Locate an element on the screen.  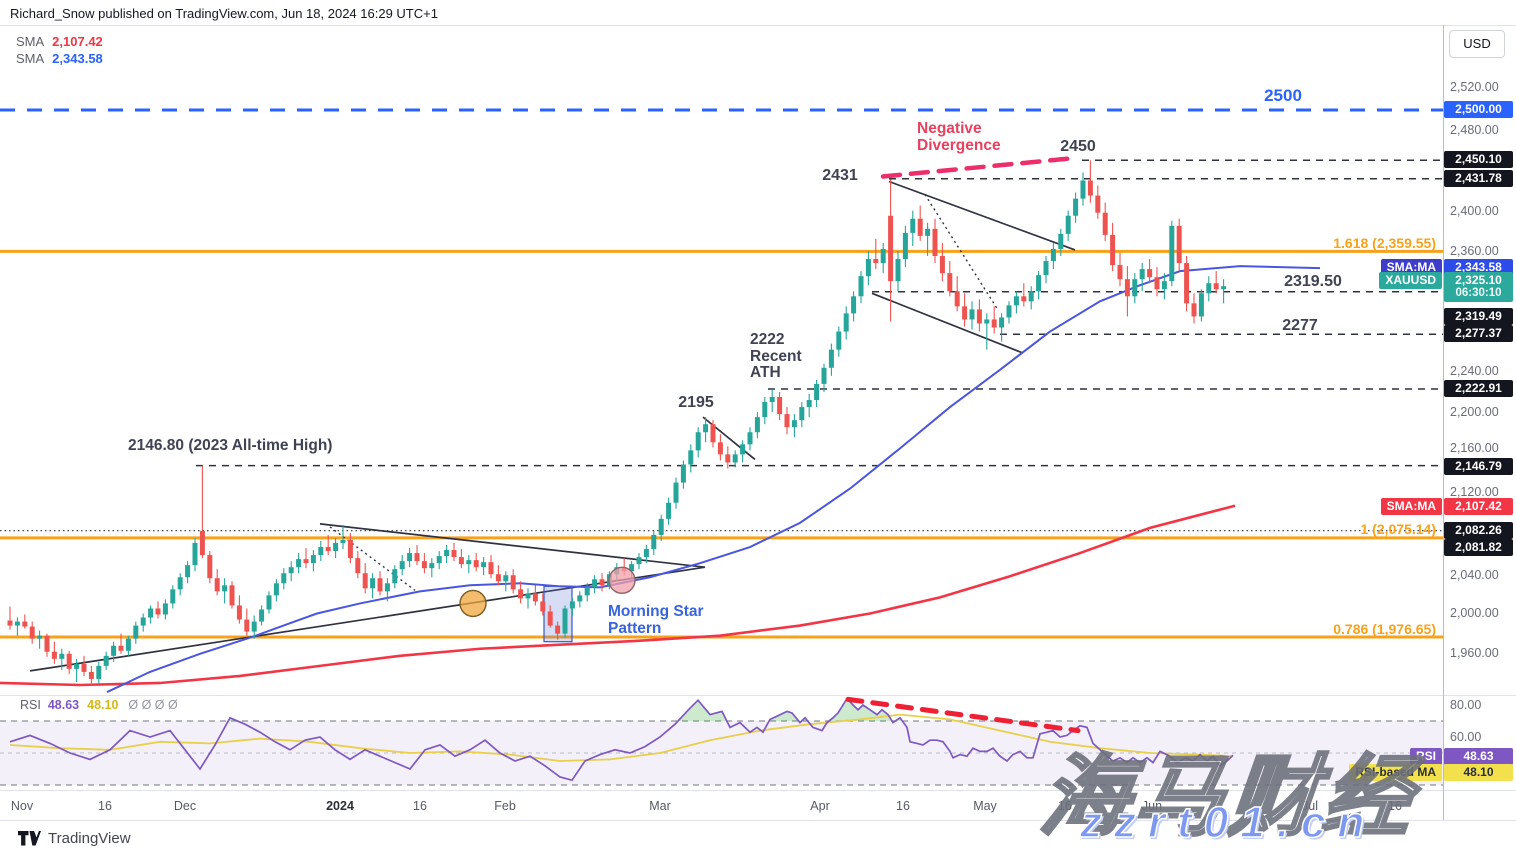
price-label-chip: 2,082.26 is located at coordinates (1478, 530).